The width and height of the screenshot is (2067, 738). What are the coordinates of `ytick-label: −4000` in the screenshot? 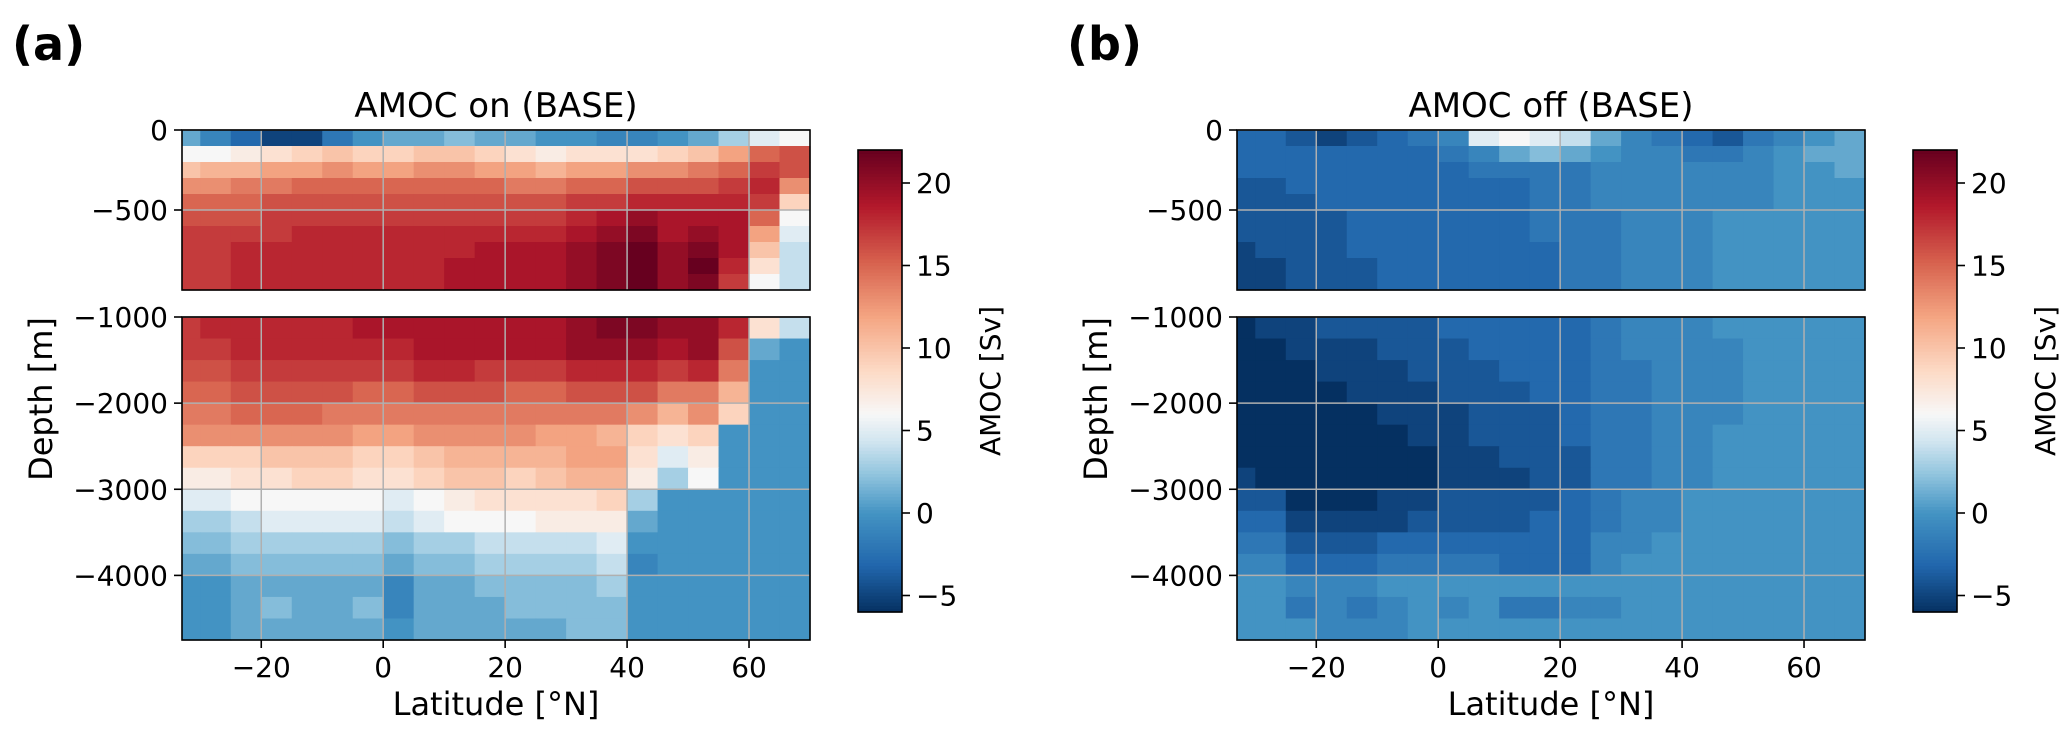 It's located at (1175, 575).